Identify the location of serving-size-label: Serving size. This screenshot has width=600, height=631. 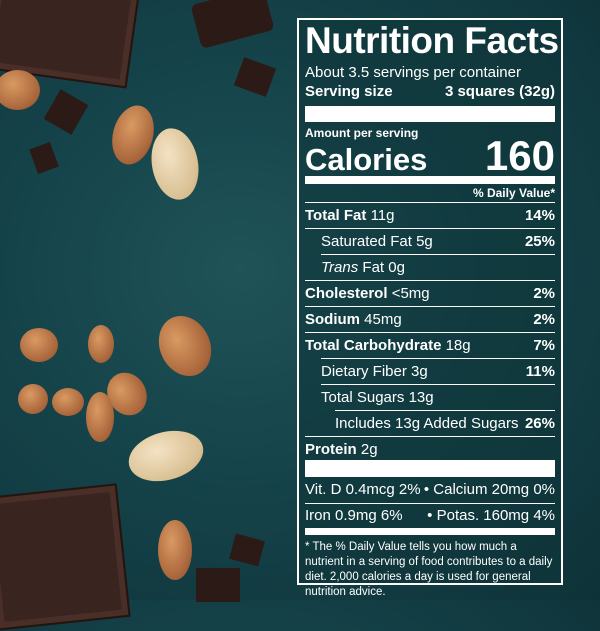
(349, 91).